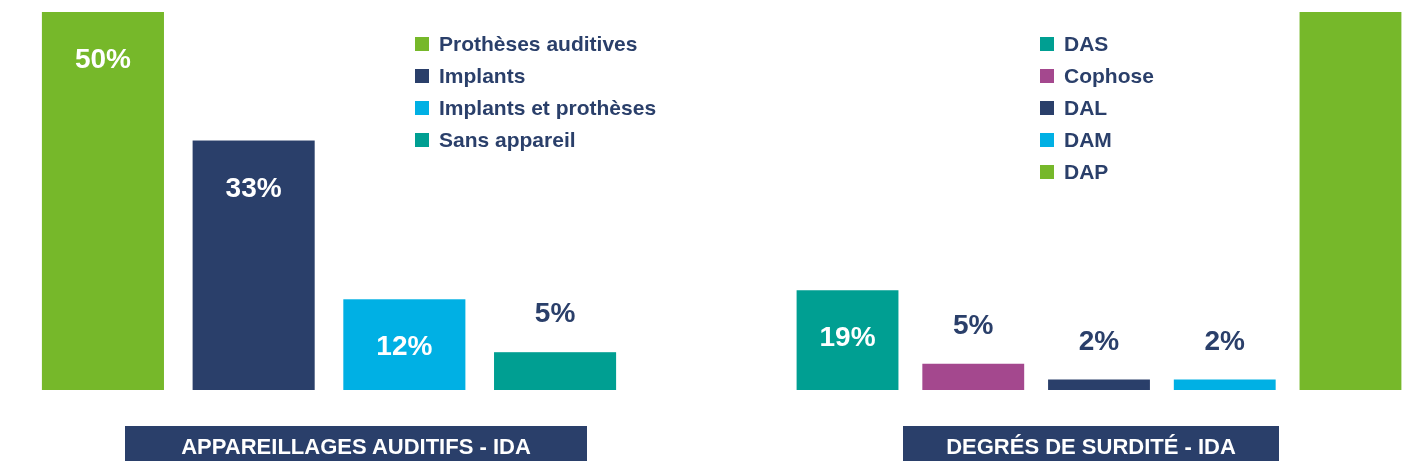 This screenshot has height=461, width=1405. Describe the element at coordinates (1109, 75) in the screenshot. I see `legend-label: Cophose` at that location.